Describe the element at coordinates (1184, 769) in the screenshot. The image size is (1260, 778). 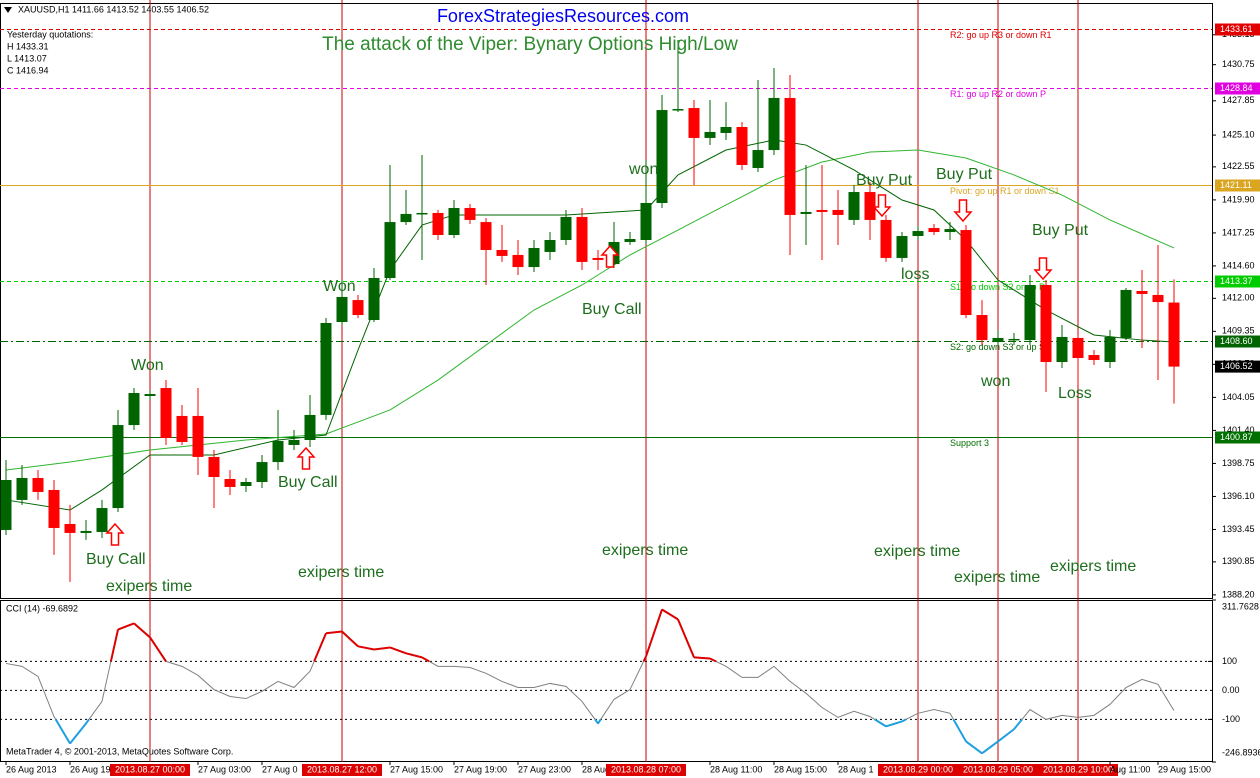
I see `x-tick-label: 29 Aug 15:00` at that location.